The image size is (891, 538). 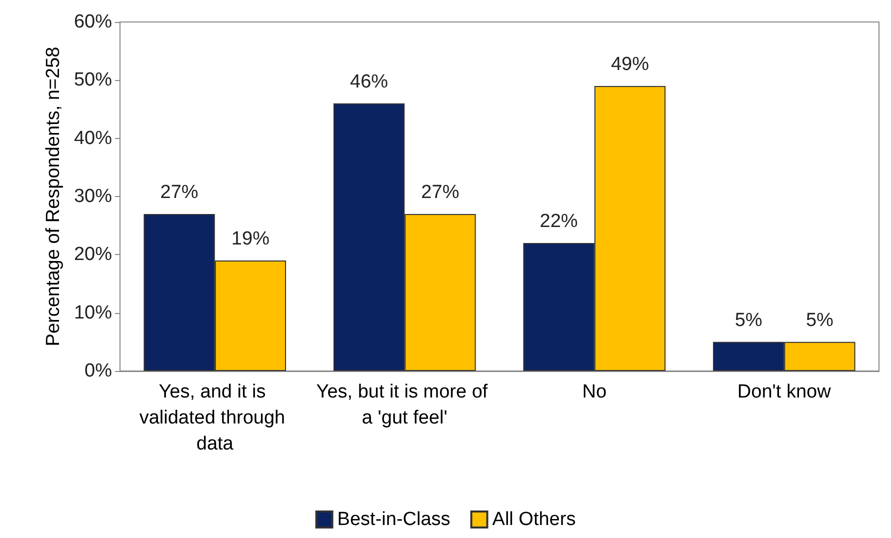 I want to click on data-label: 49%, so click(x=630, y=64).